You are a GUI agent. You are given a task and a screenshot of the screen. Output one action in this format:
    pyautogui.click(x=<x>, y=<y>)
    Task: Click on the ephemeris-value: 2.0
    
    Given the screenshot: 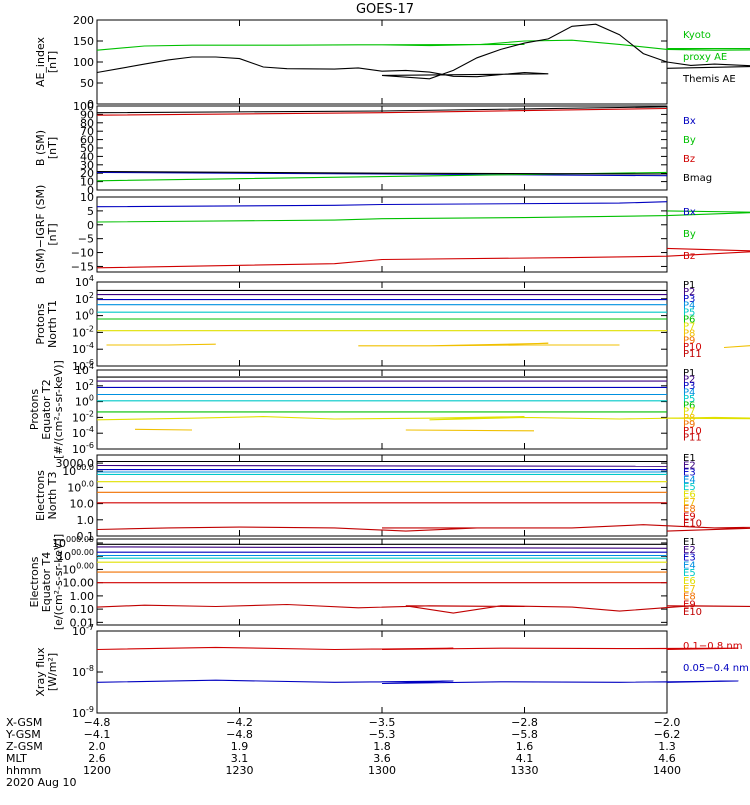 What is the action you would take?
    pyautogui.click(x=97, y=746)
    